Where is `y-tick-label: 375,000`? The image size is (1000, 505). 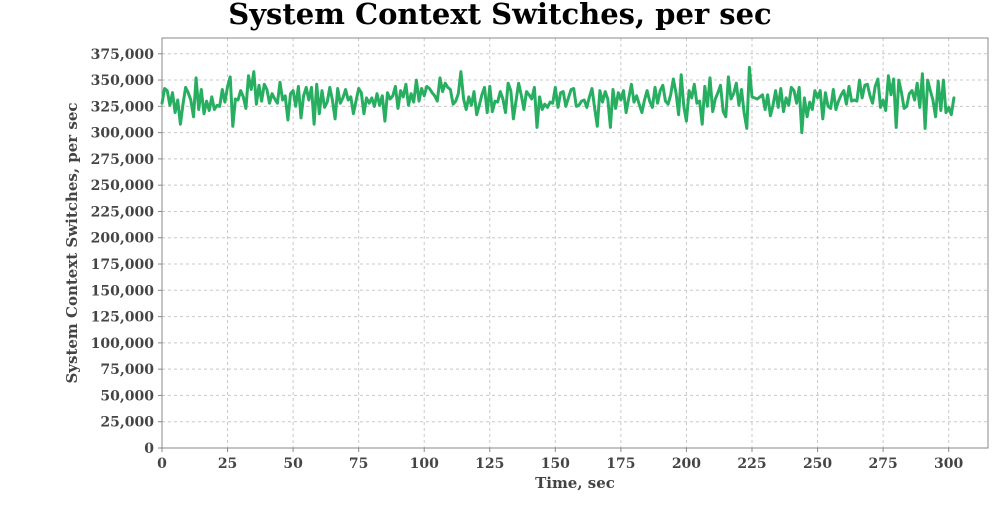 y-tick-label: 375,000 is located at coordinates (123, 55).